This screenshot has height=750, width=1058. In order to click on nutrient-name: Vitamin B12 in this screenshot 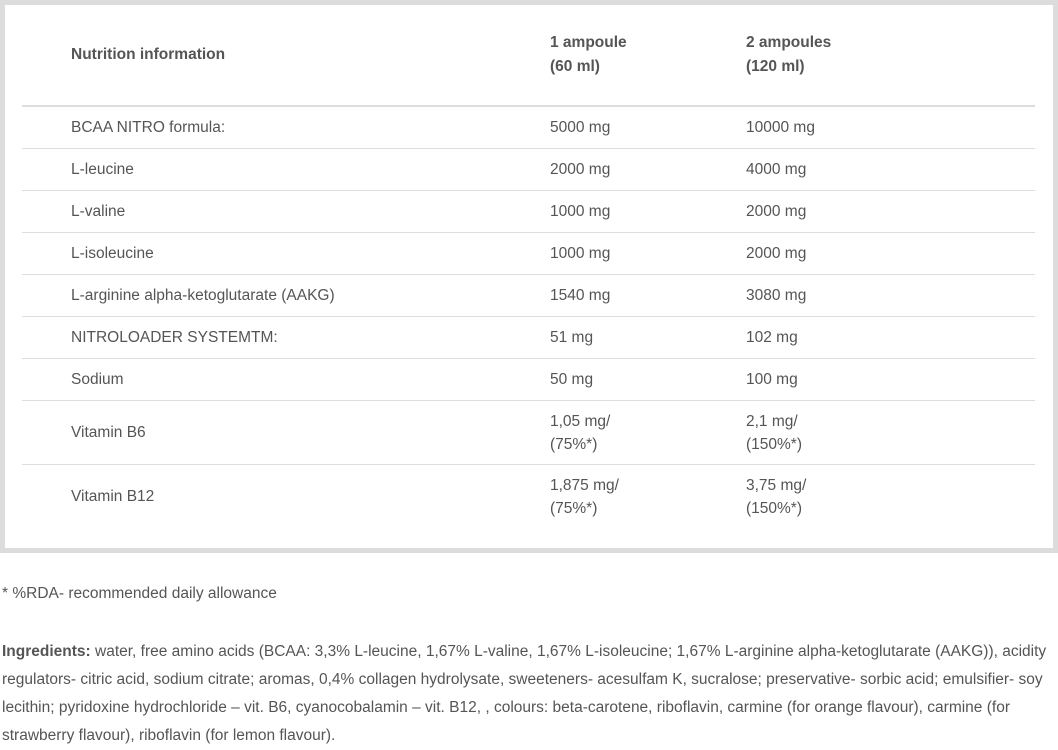, I will do `click(286, 497)`.